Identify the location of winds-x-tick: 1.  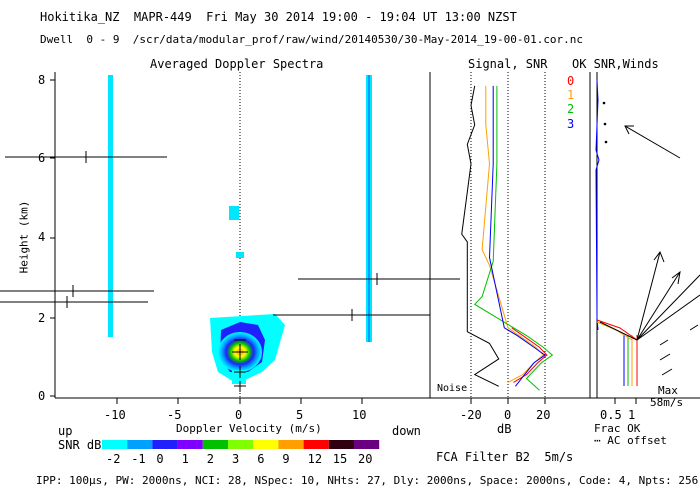
(632, 415).